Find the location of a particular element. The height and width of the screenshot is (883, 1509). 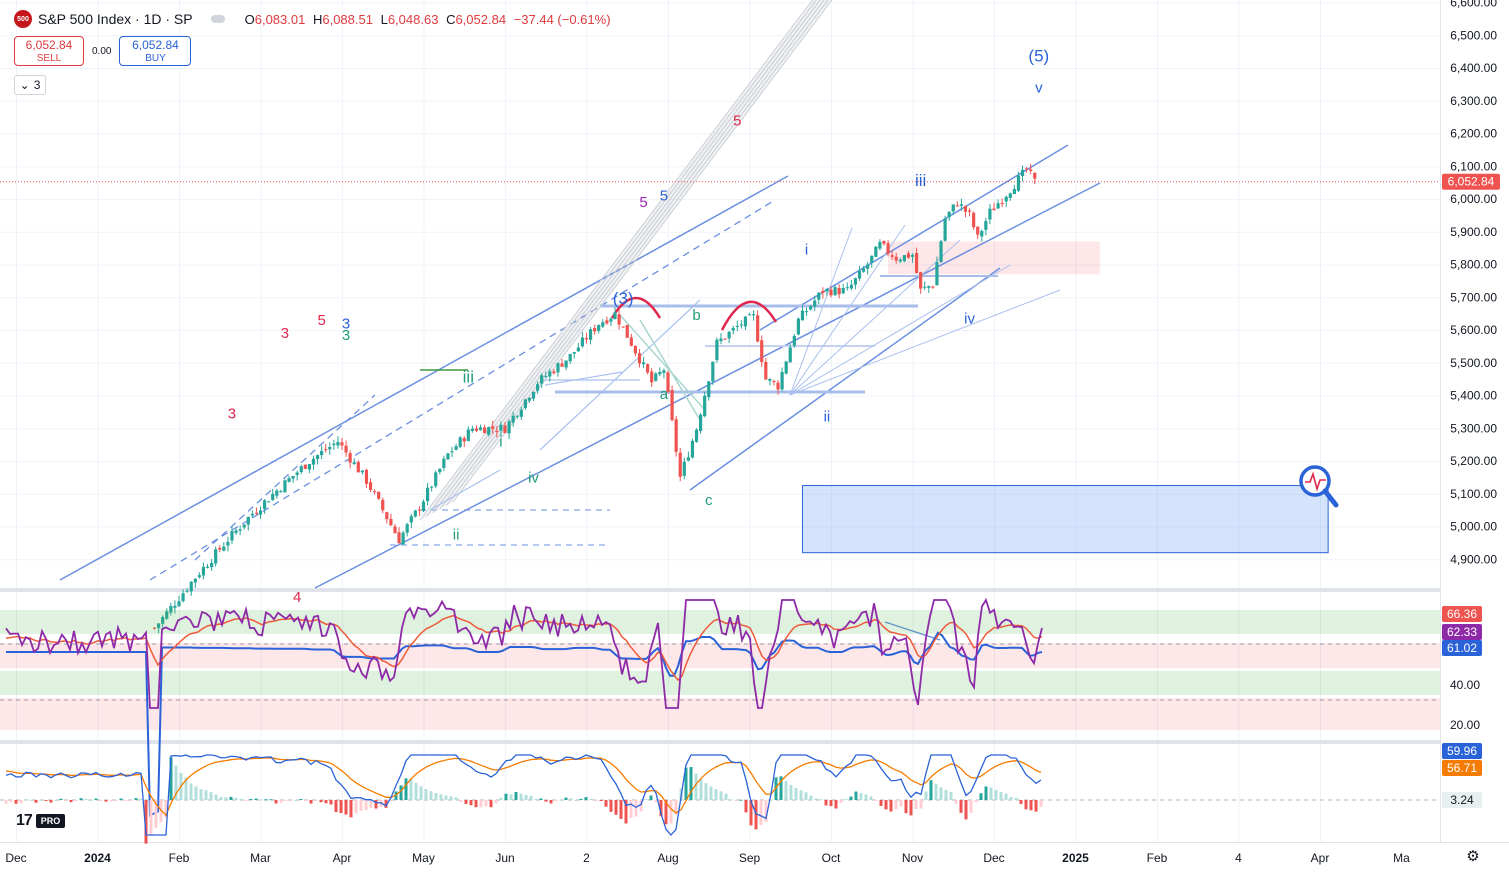

price-tick-label: 5,500.00 is located at coordinates (1473, 363).